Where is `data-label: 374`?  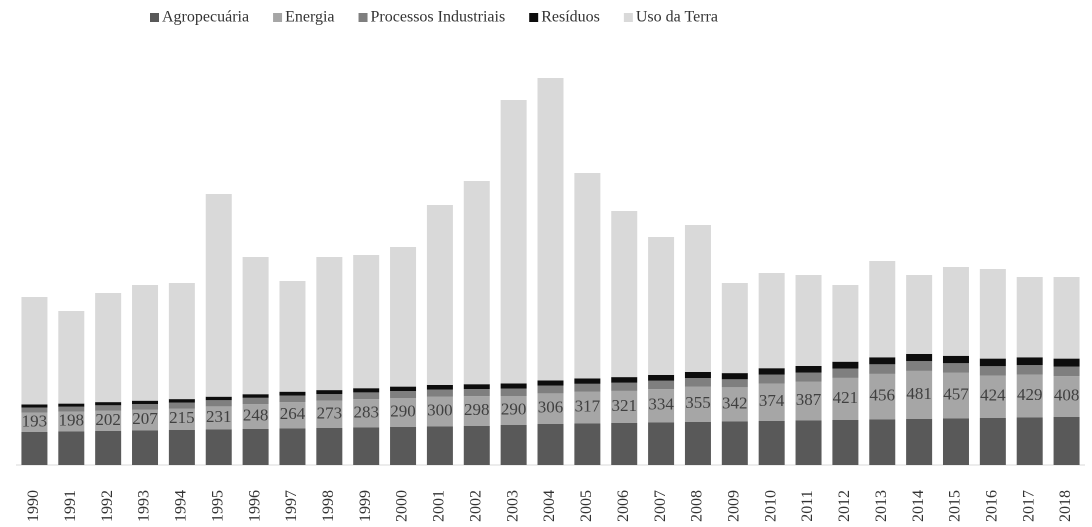 data-label: 374 is located at coordinates (772, 400).